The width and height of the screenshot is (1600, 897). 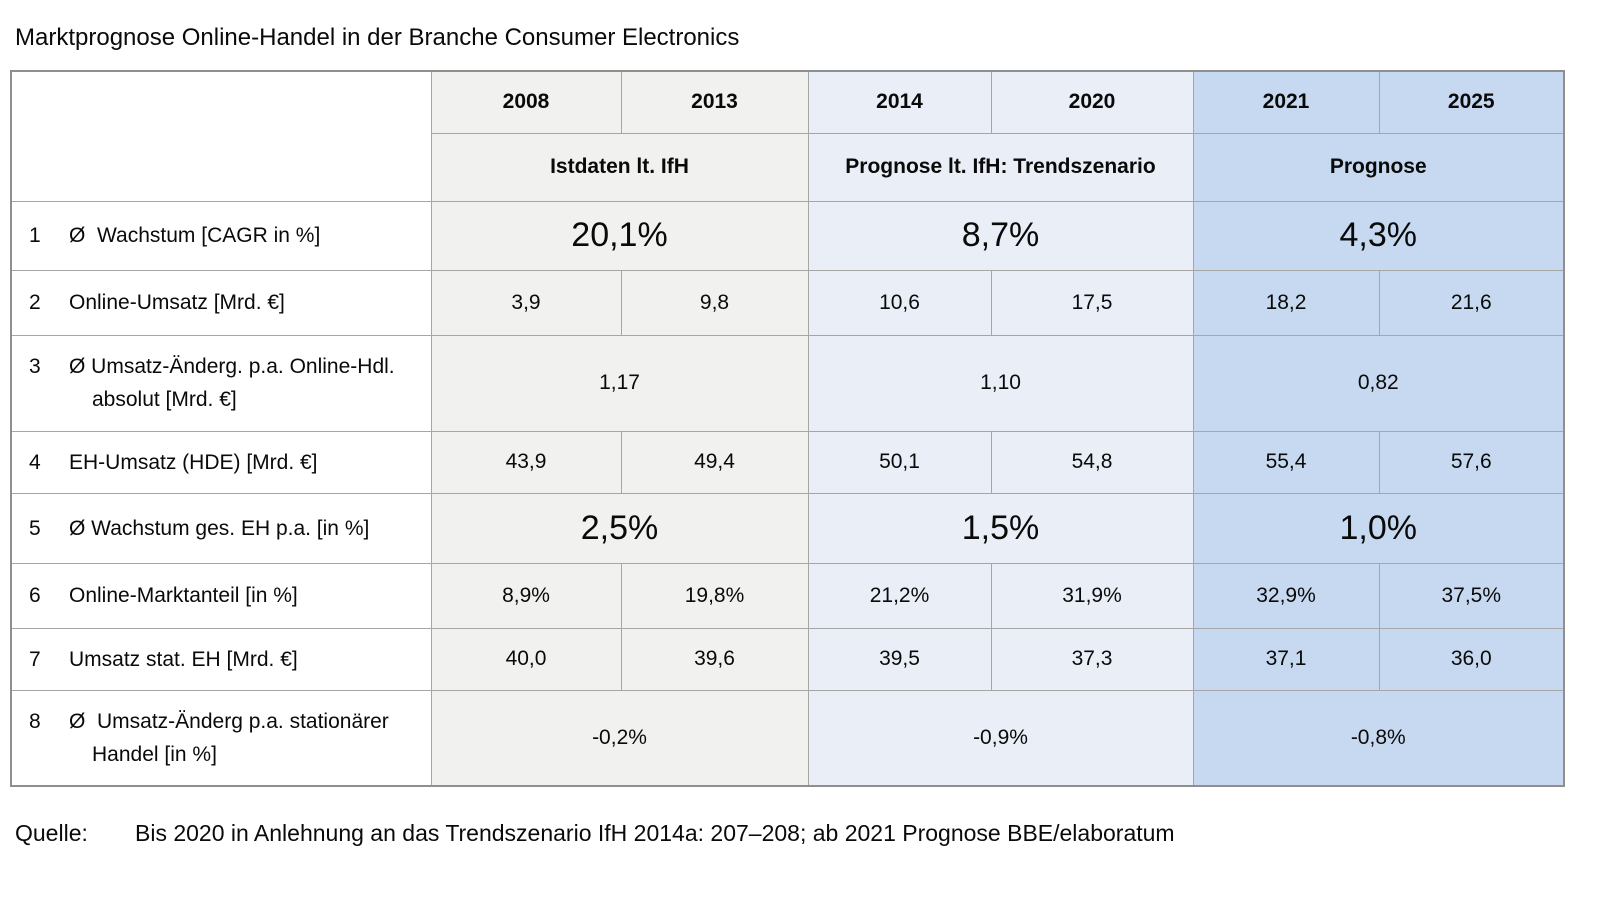 I want to click on year-header-2013: 2013, so click(x=714, y=102).